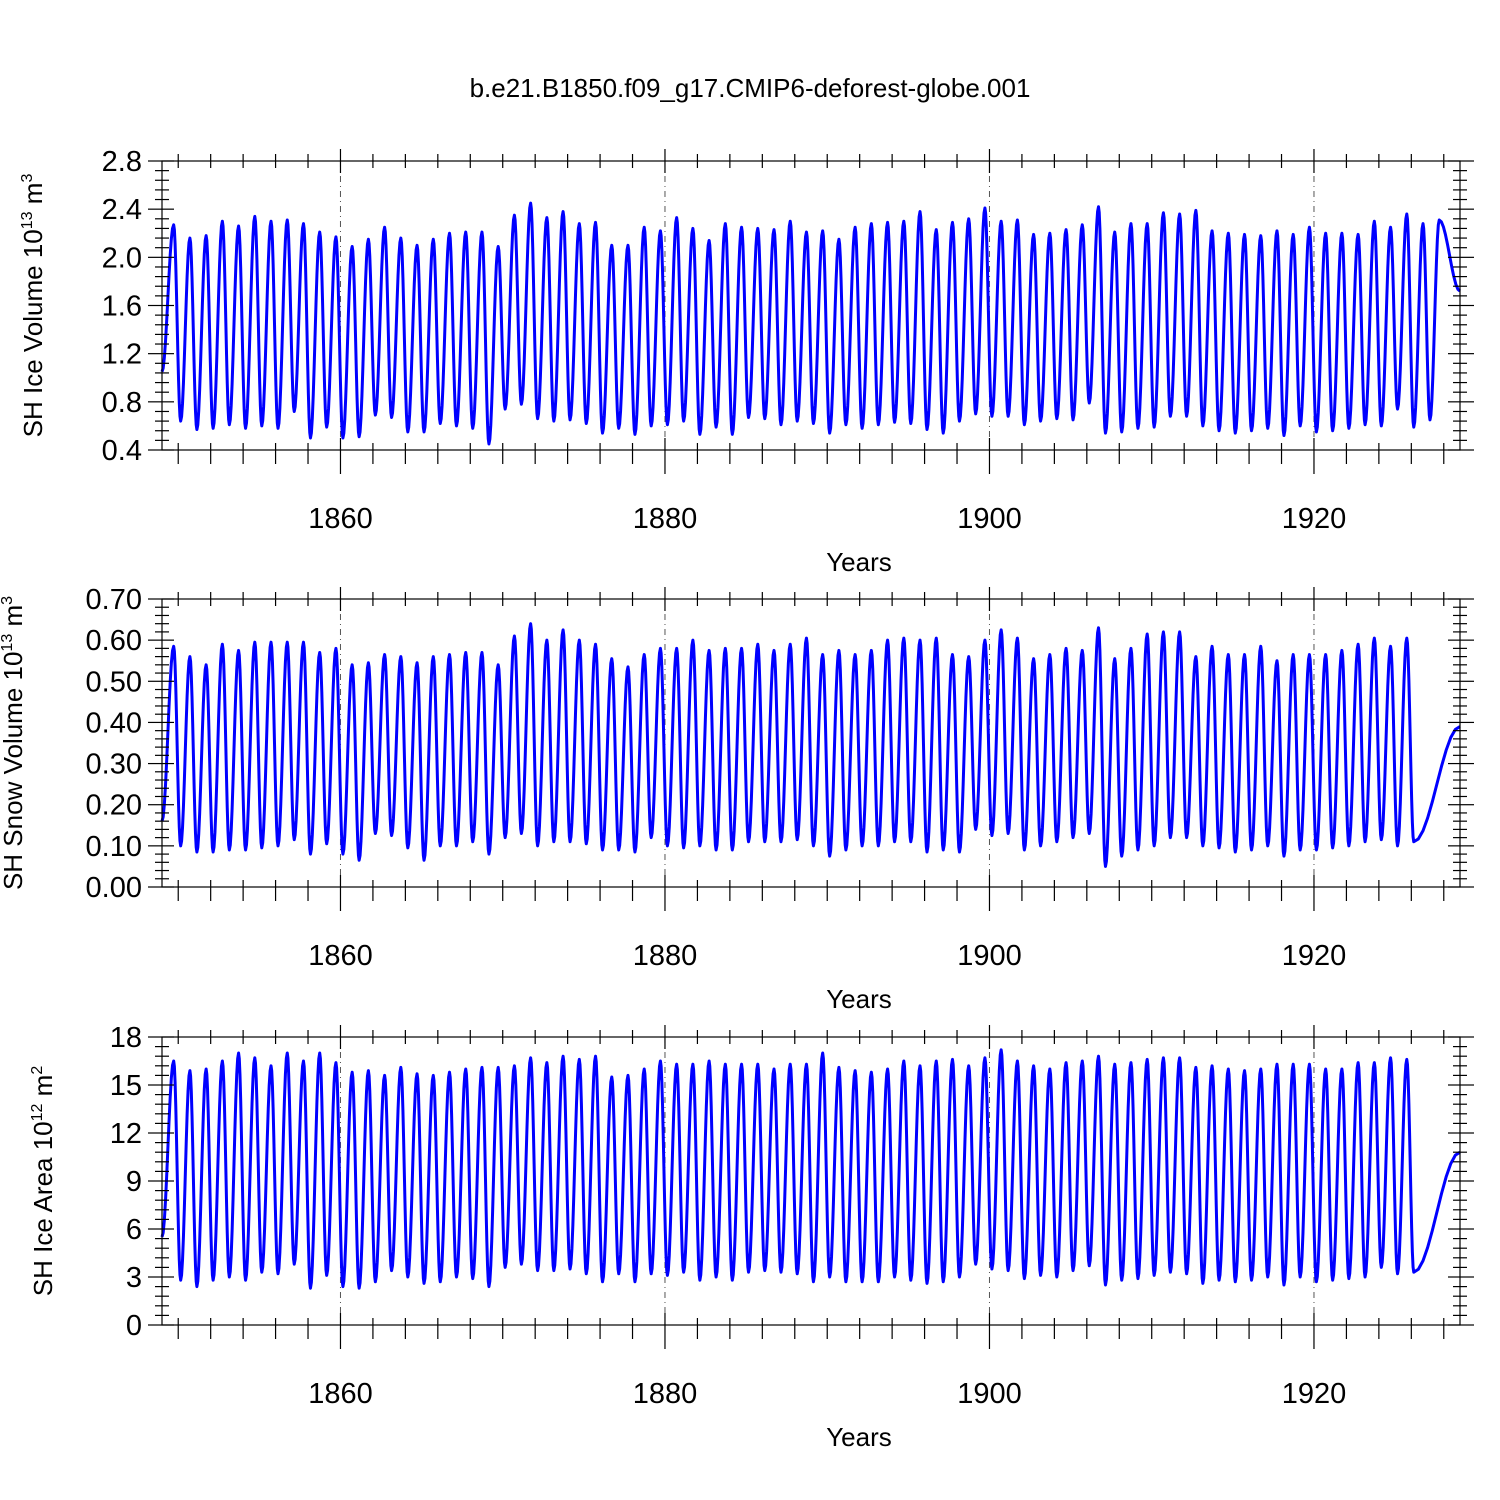  I want to click on y-tick-label: 0, so click(134, 1326).